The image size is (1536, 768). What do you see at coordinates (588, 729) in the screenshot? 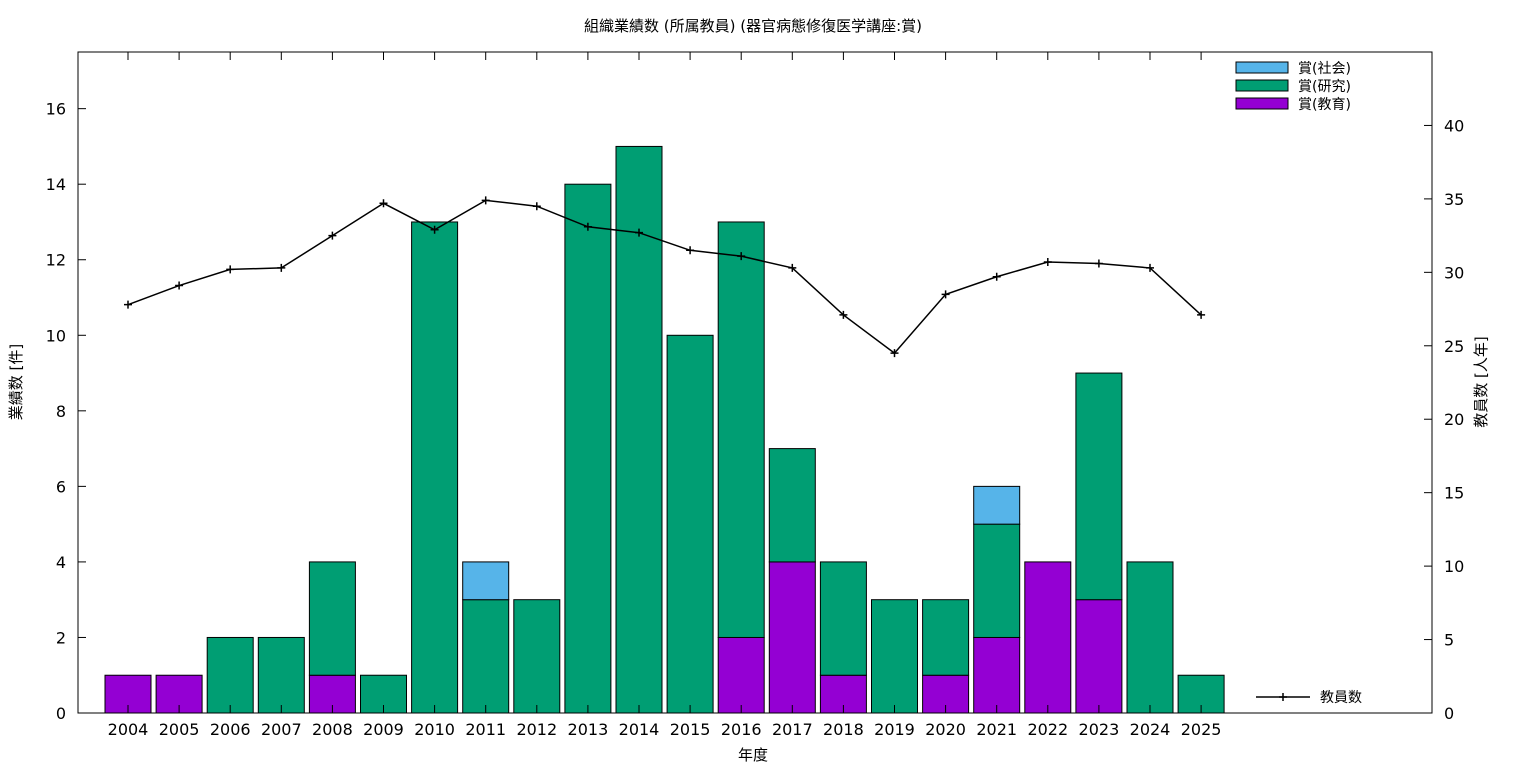
I see `x-tick-label: 2013` at bounding box center [588, 729].